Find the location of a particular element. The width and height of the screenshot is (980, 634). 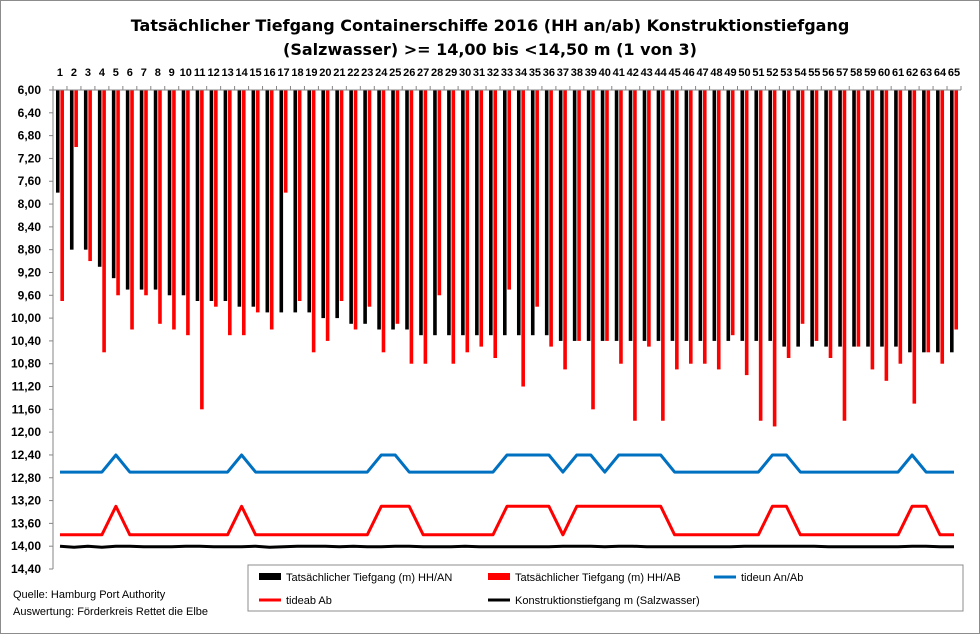

y-tick-label: 8,40 is located at coordinates (30, 227).